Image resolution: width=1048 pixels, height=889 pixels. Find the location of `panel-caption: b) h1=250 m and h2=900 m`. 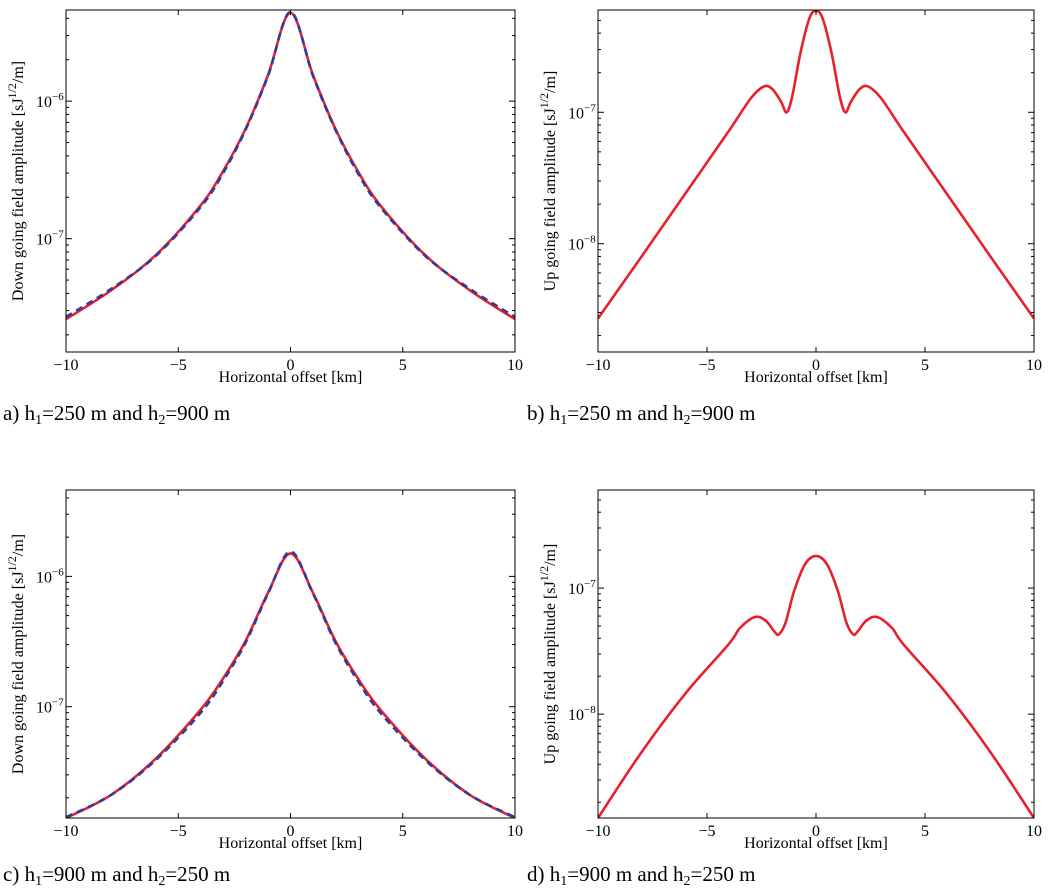

panel-caption: b) h1=250 m and h2=900 m is located at coordinates (641, 414).